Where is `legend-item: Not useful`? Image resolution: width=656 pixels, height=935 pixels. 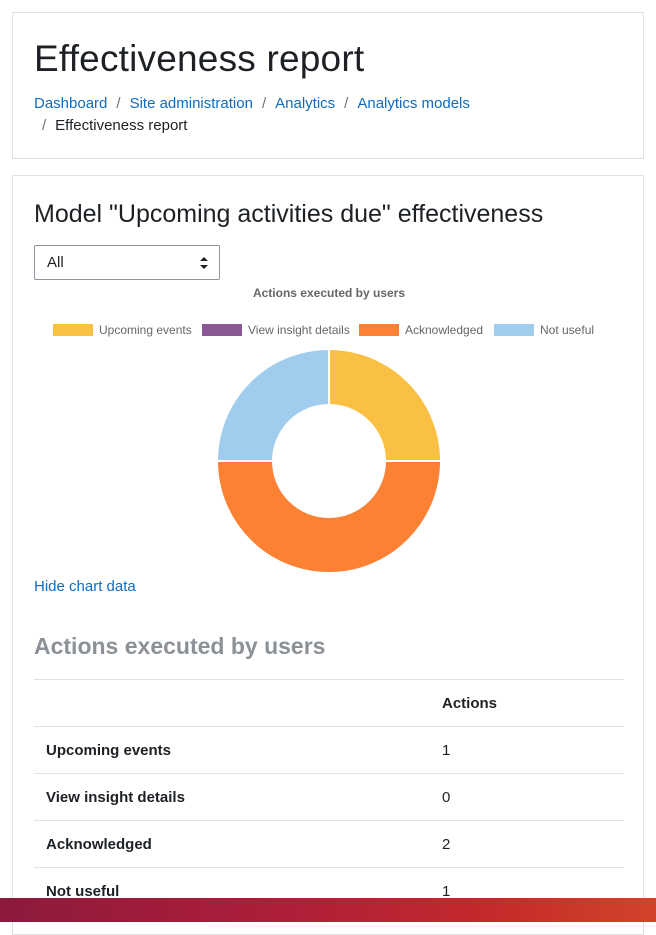 legend-item: Not useful is located at coordinates (544, 330).